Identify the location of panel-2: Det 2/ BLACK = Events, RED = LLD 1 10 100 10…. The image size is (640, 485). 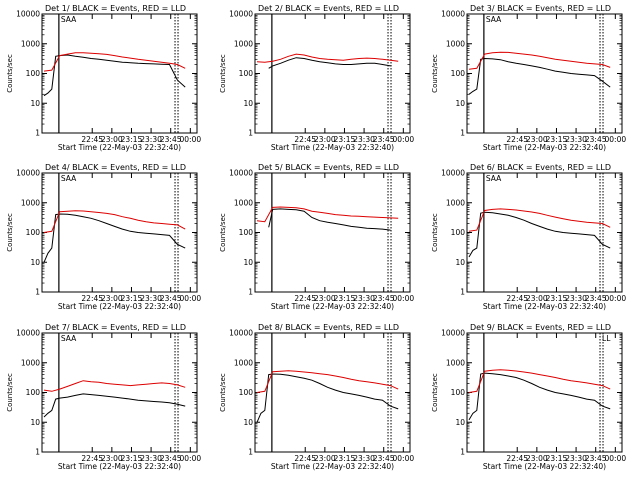
(316, 78).